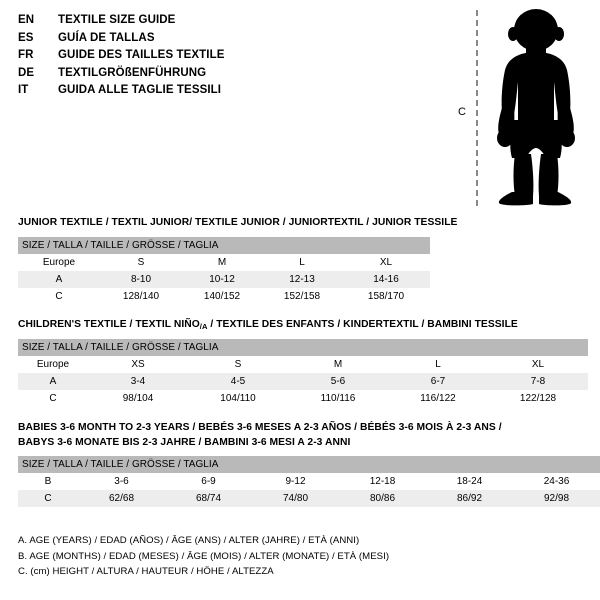  What do you see at coordinates (140, 90) in the screenshot?
I see `language-title: GUIDA ALLE TAGLIE TESSILI` at bounding box center [140, 90].